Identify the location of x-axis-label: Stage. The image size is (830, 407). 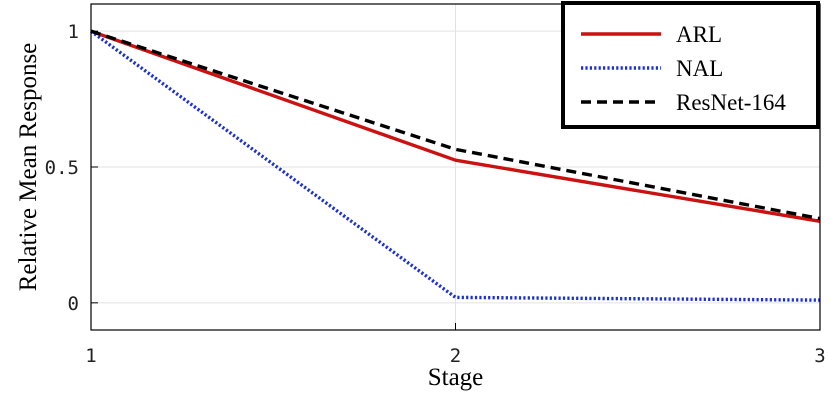
(456, 377).